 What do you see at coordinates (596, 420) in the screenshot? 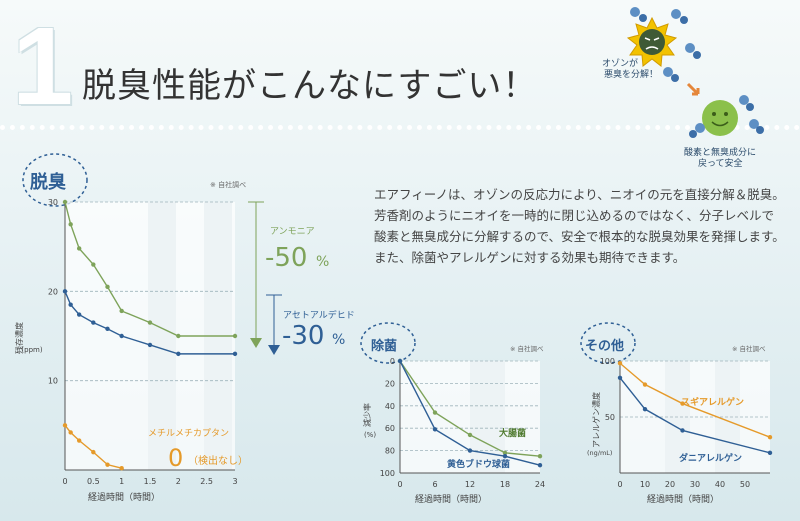
I see `y-axis-label: アレルゲン濃度` at bounding box center [596, 420].